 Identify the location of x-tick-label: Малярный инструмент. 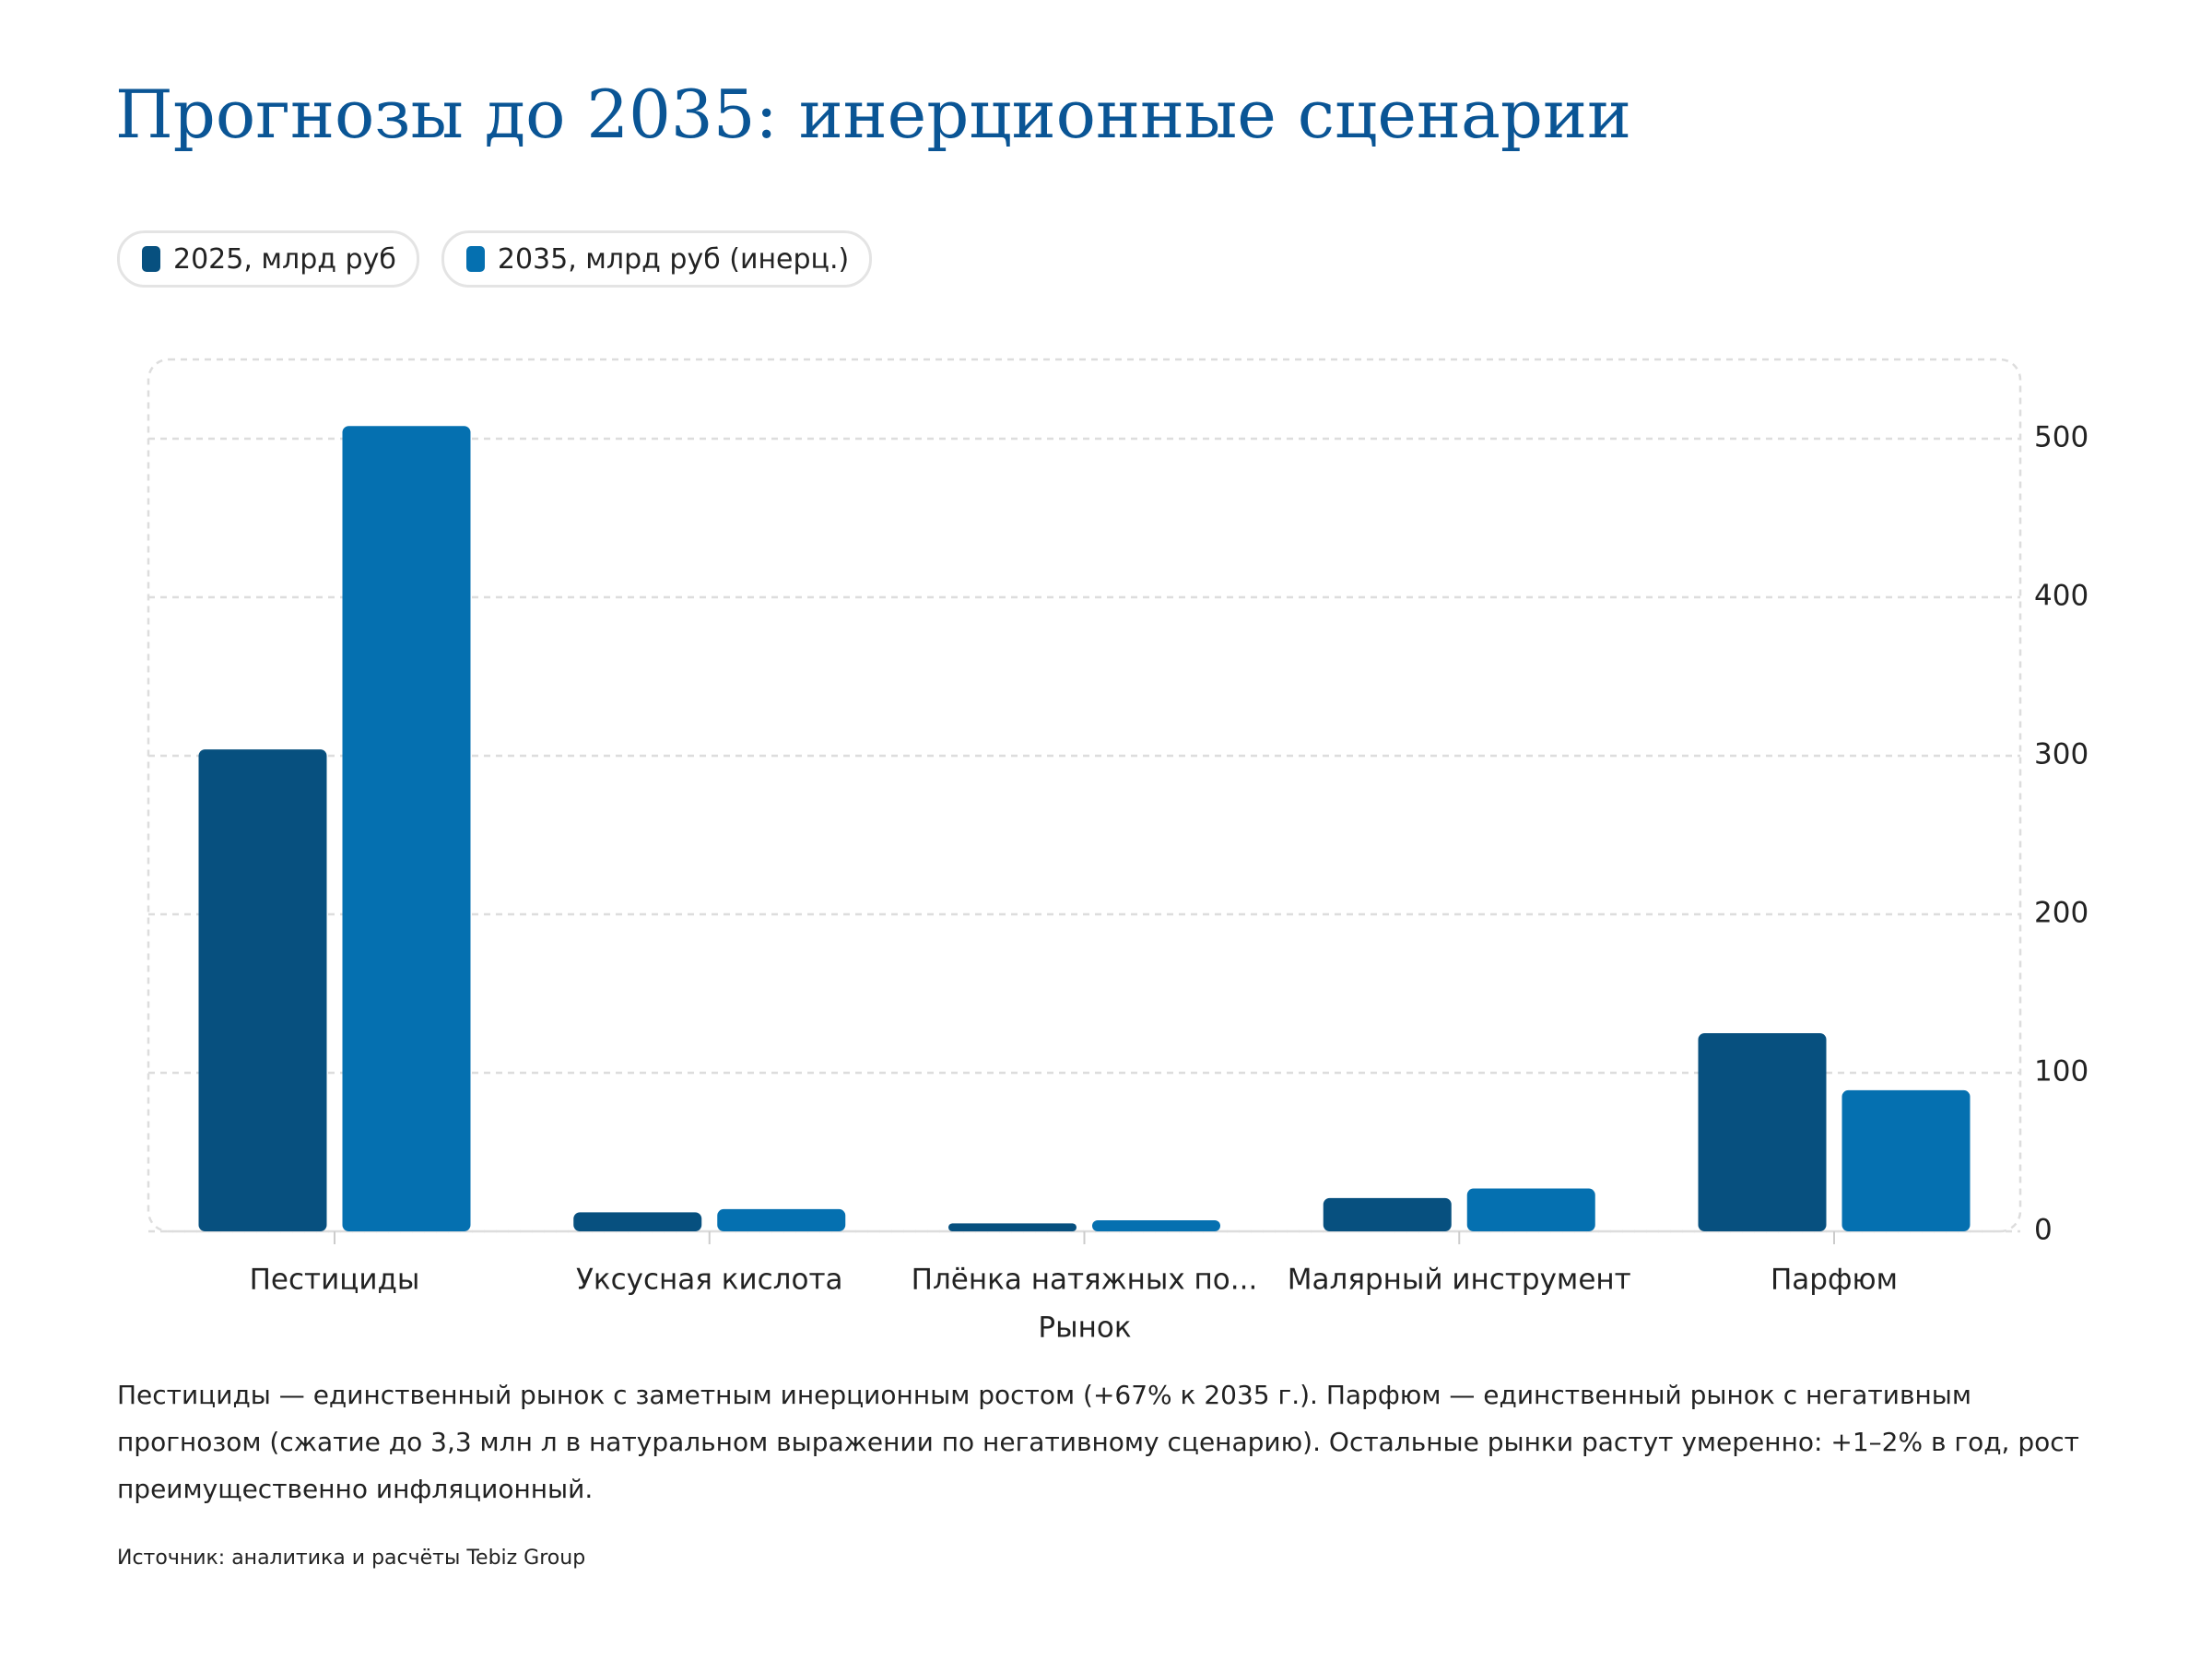
(1459, 1280).